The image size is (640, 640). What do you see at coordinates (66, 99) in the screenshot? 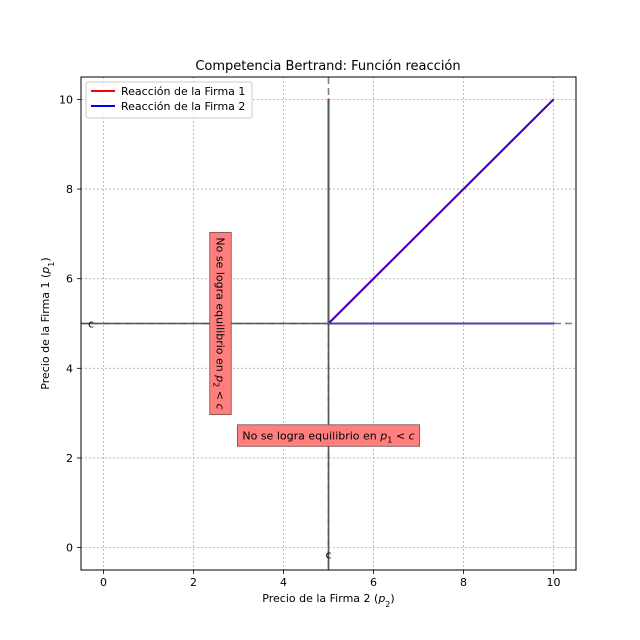
I see `y-tick-label-5: 10` at bounding box center [66, 99].